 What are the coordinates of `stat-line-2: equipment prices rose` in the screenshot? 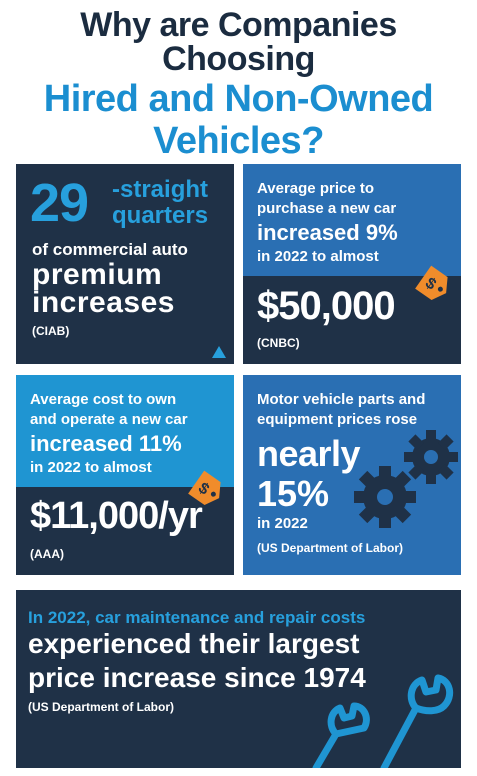 It's located at (337, 419).